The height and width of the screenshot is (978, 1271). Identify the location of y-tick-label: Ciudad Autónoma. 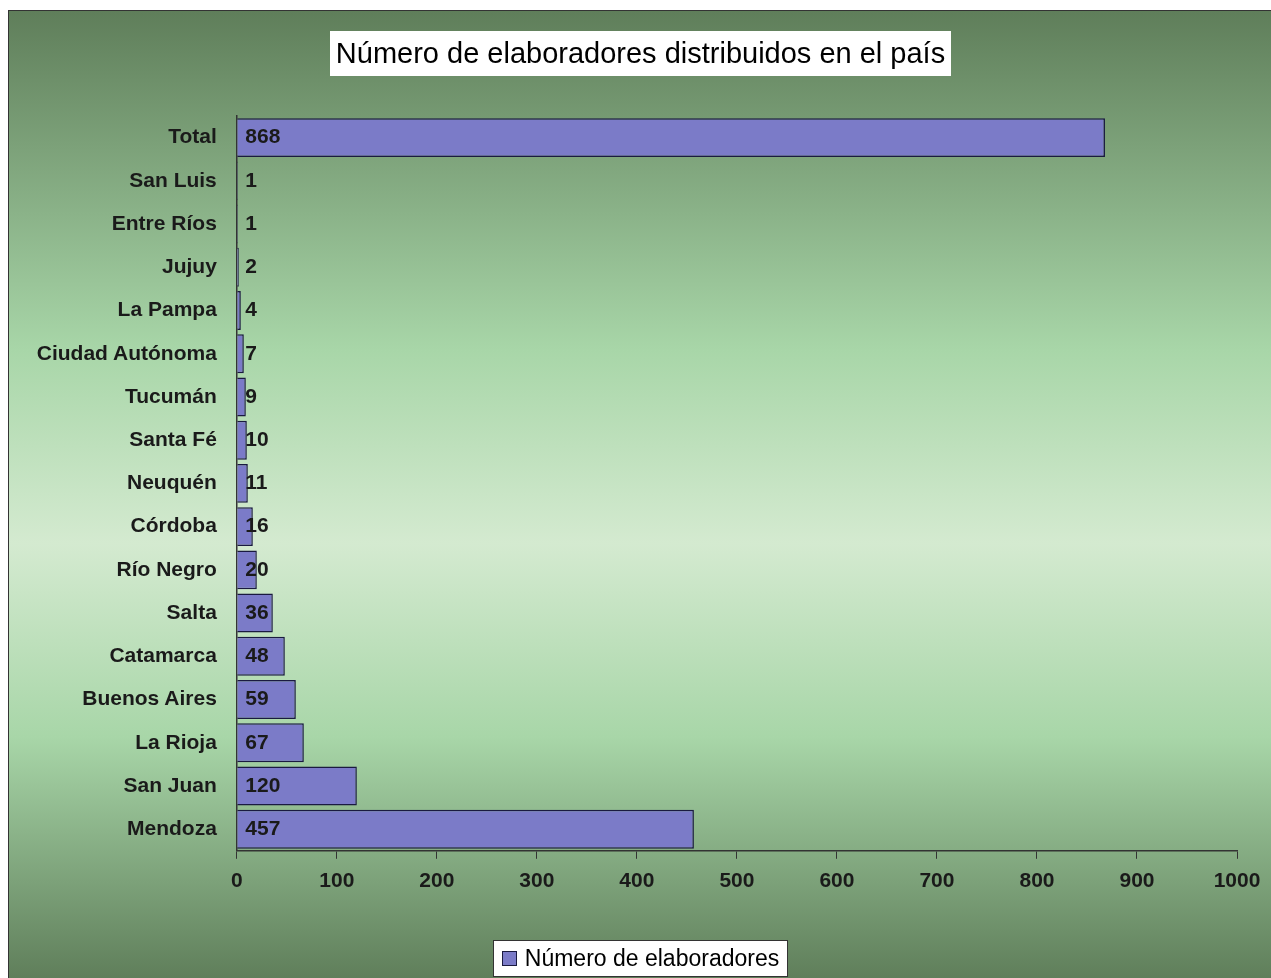
(127, 352).